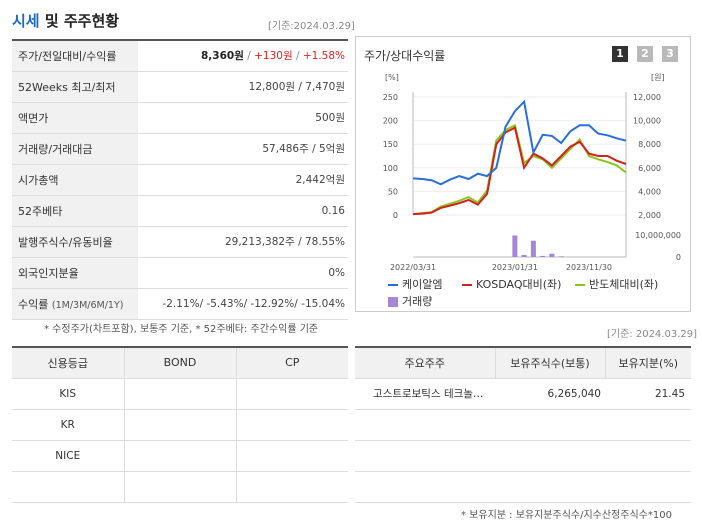  What do you see at coordinates (291, 363) in the screenshot?
I see `column-header: CP` at bounding box center [291, 363].